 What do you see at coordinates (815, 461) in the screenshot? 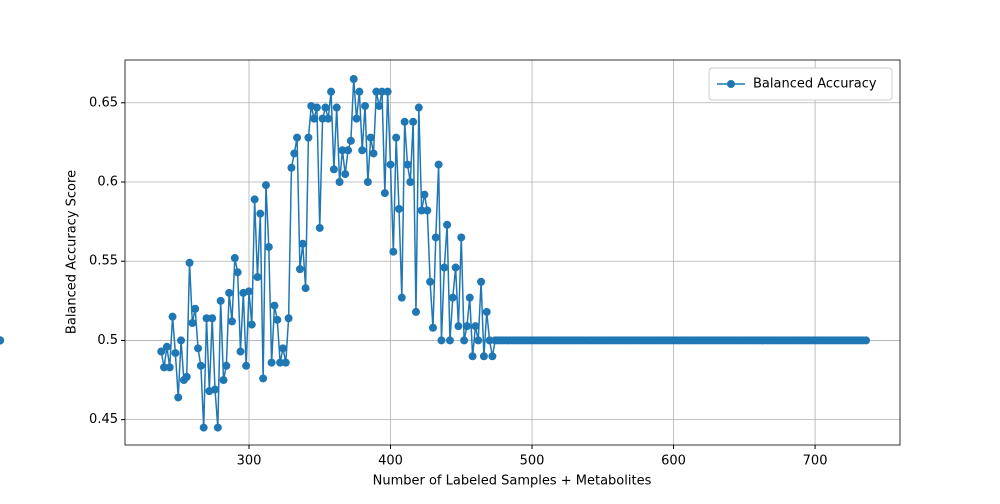
I see `x-tick-label: 700` at bounding box center [815, 461].